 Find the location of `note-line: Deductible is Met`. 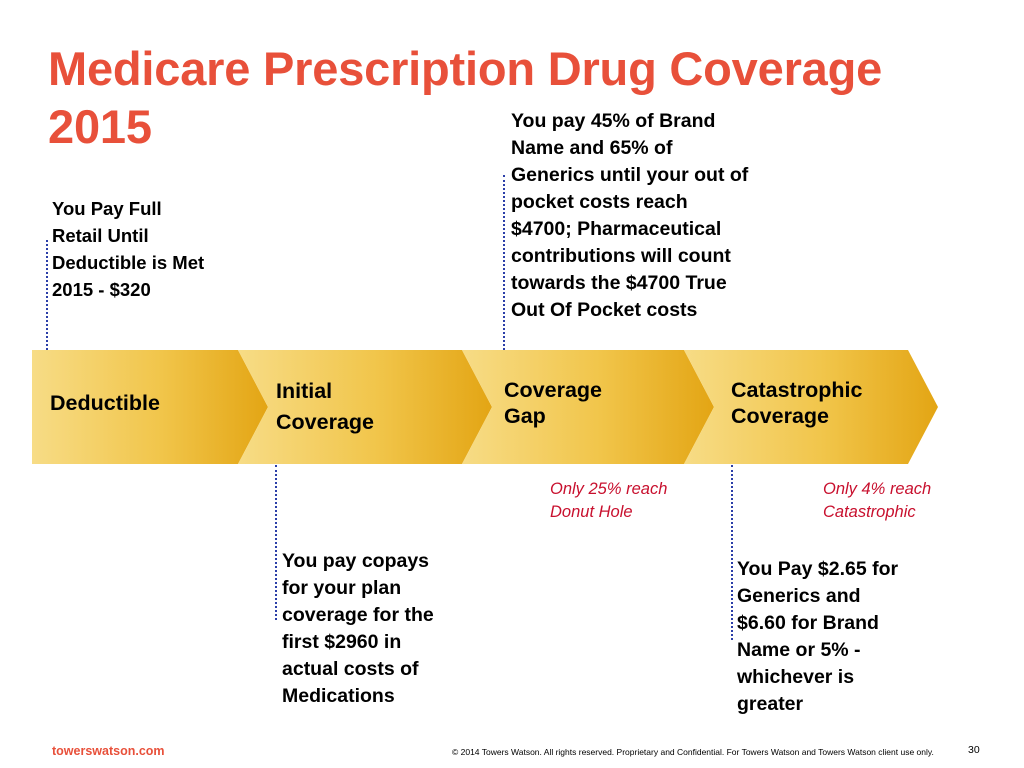

note-line: Deductible is Met is located at coordinates (128, 262).